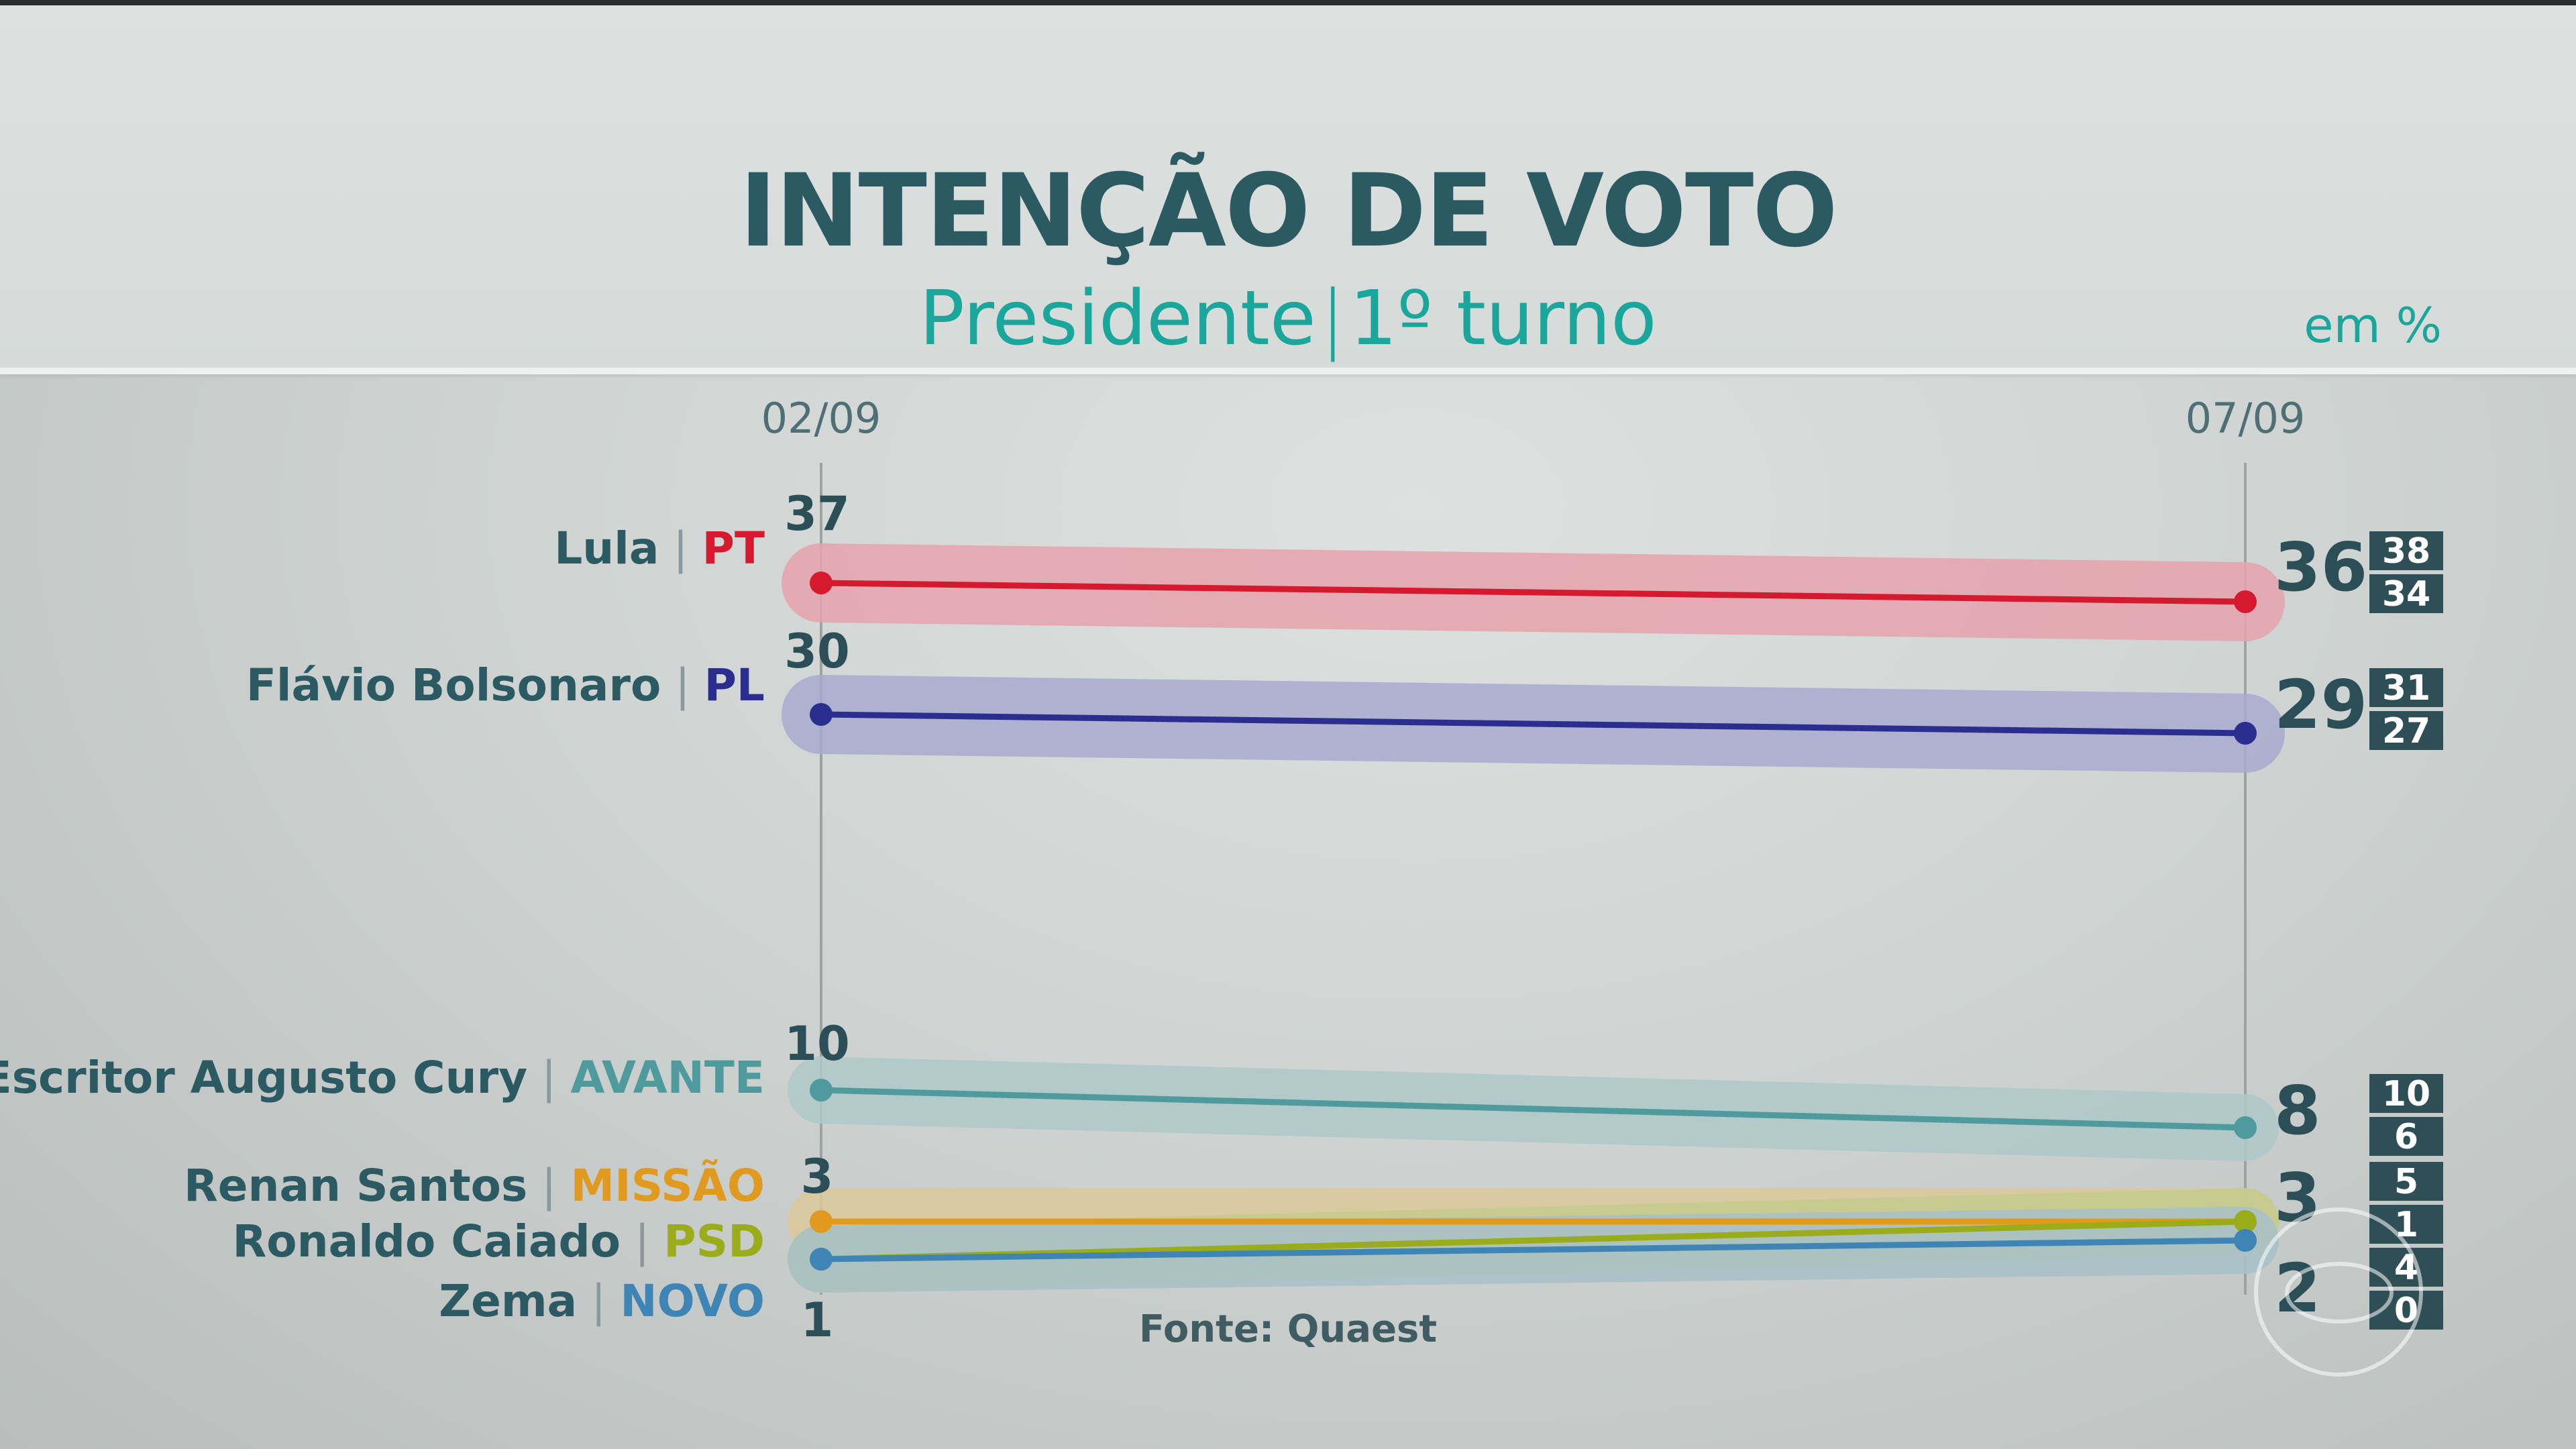 This screenshot has height=1449, width=2576. Describe the element at coordinates (667, 1078) in the screenshot. I see `party-name: AVANTE` at that location.